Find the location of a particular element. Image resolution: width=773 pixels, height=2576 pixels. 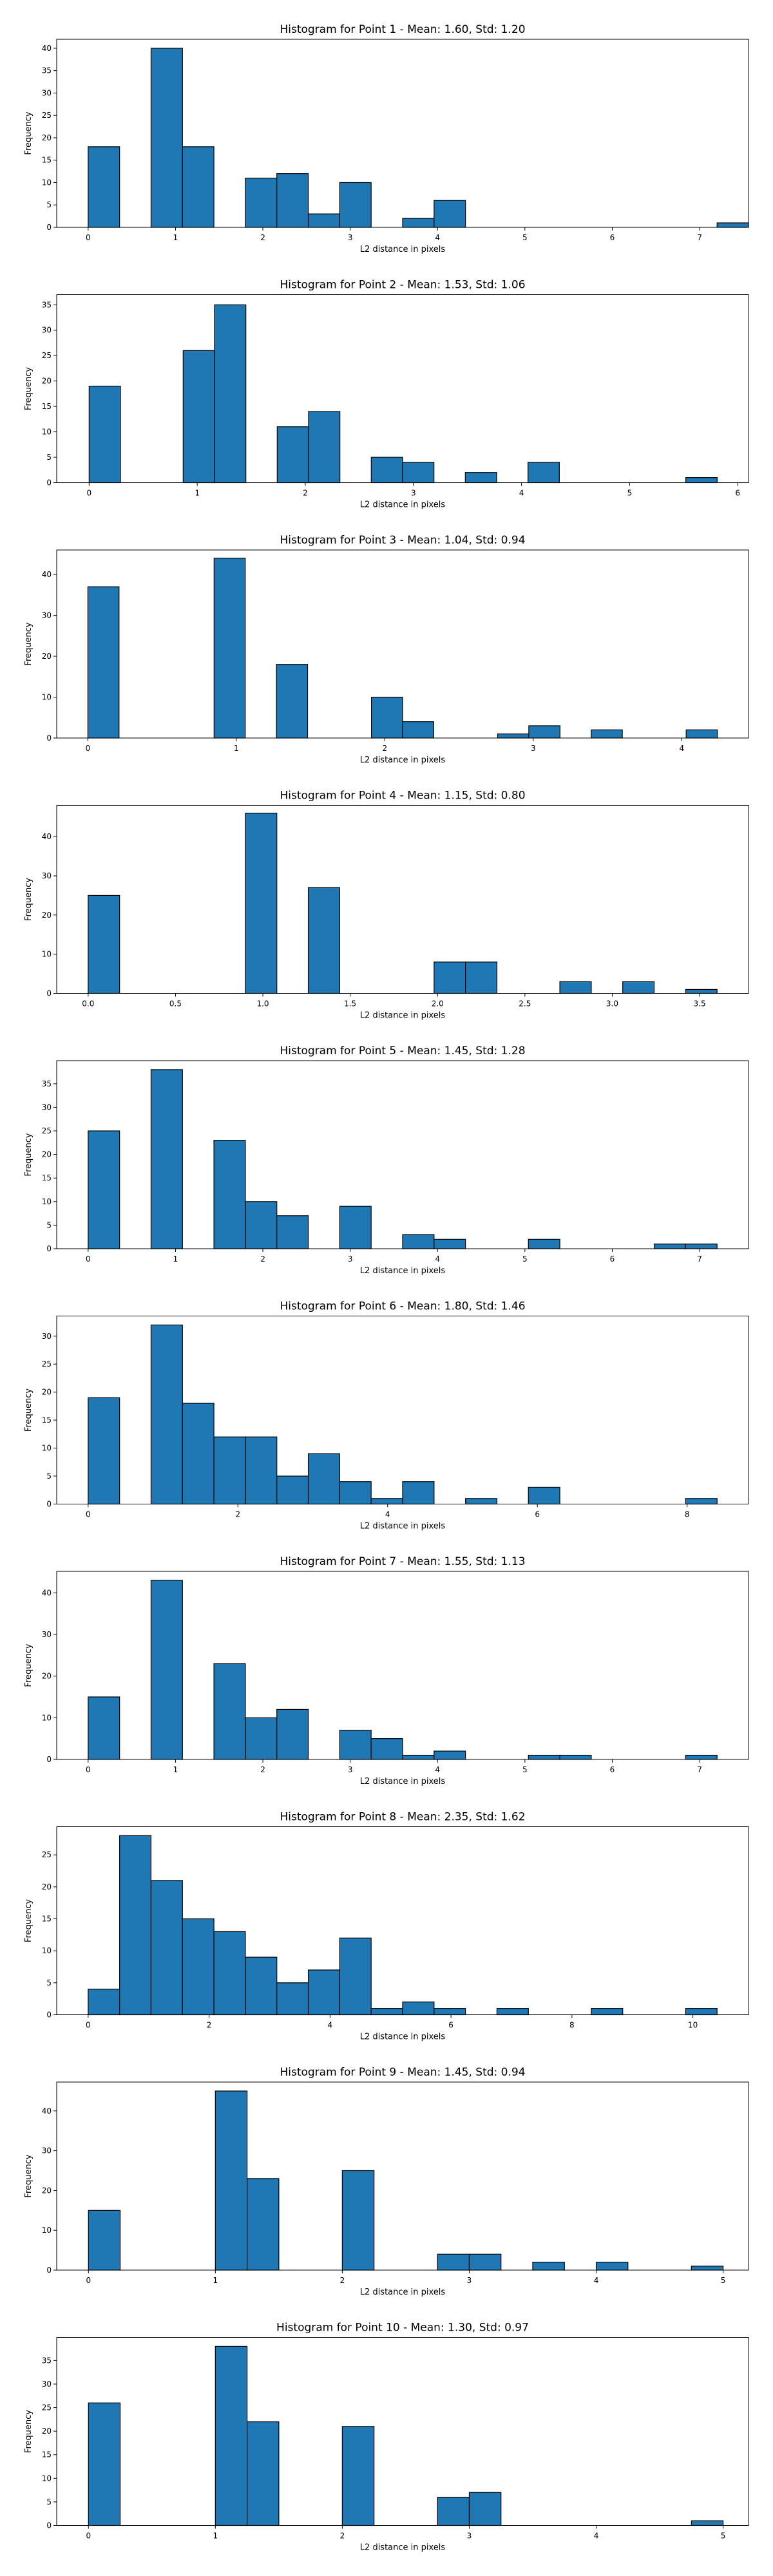

x-tick-label: 0.0 is located at coordinates (88, 1004).